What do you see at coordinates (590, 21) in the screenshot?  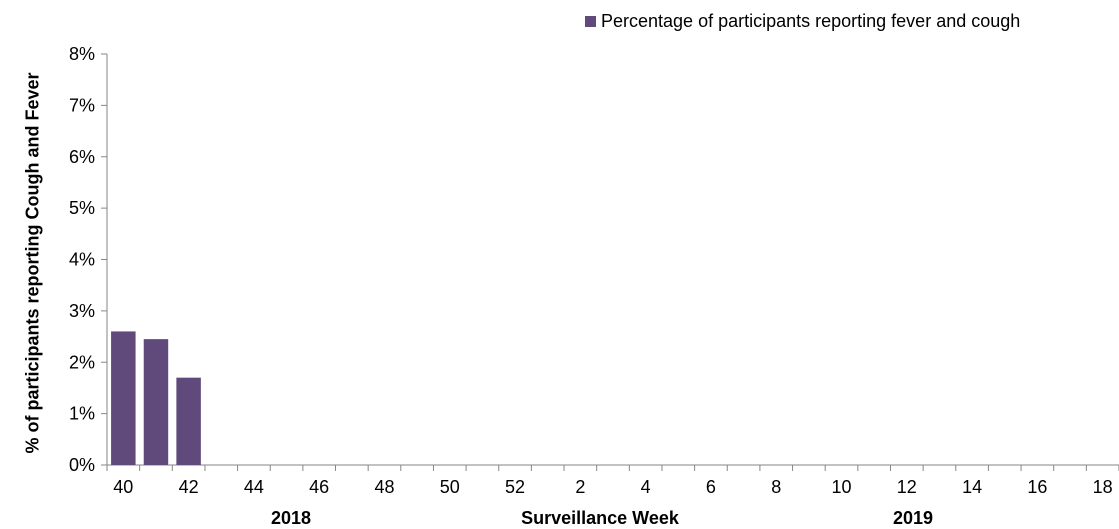 I see `legend-swatch` at bounding box center [590, 21].